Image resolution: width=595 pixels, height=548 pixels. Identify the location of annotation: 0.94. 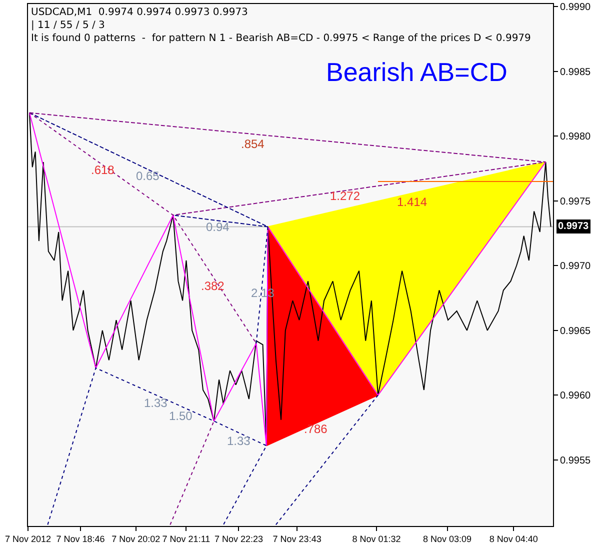
(218, 227).